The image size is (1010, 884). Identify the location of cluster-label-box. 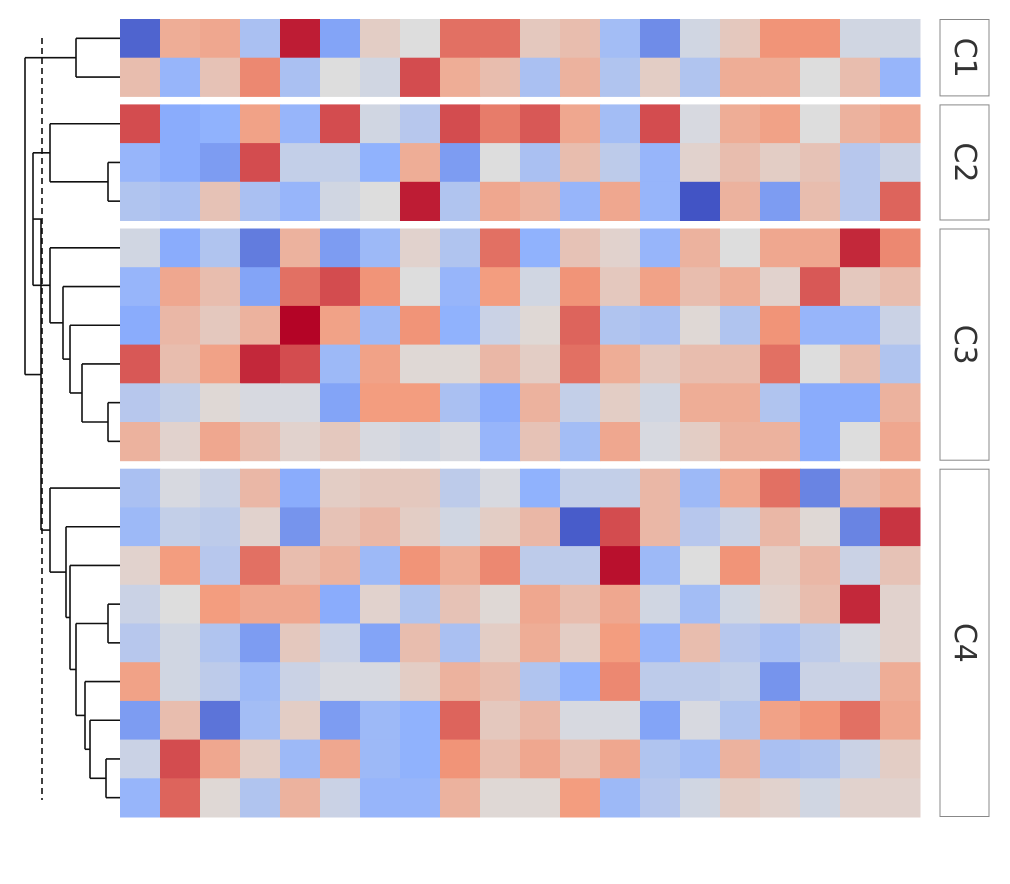
(964, 162).